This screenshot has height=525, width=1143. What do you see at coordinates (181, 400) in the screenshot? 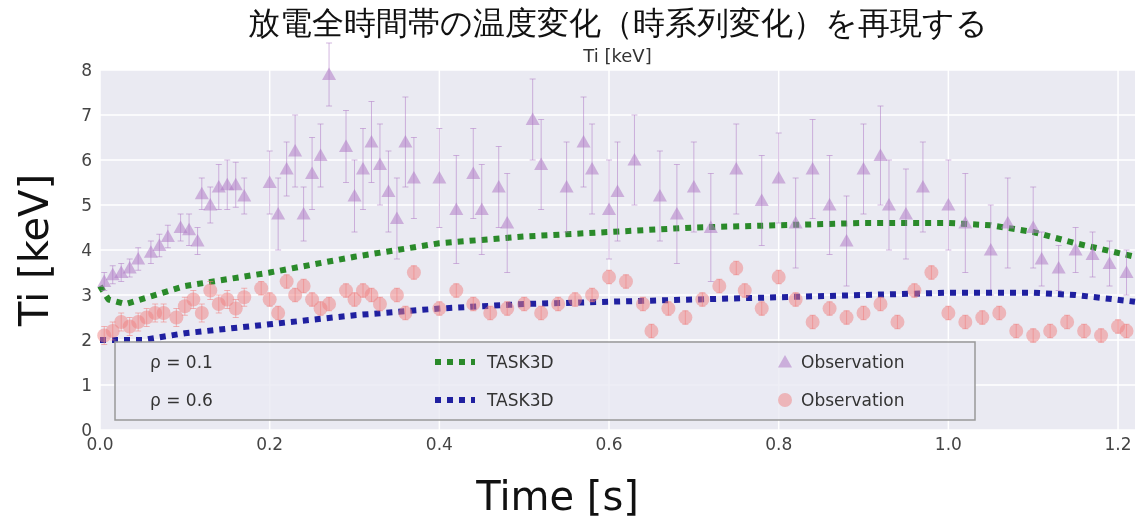
I see `annotation: ρ = 0.6` at bounding box center [181, 400].